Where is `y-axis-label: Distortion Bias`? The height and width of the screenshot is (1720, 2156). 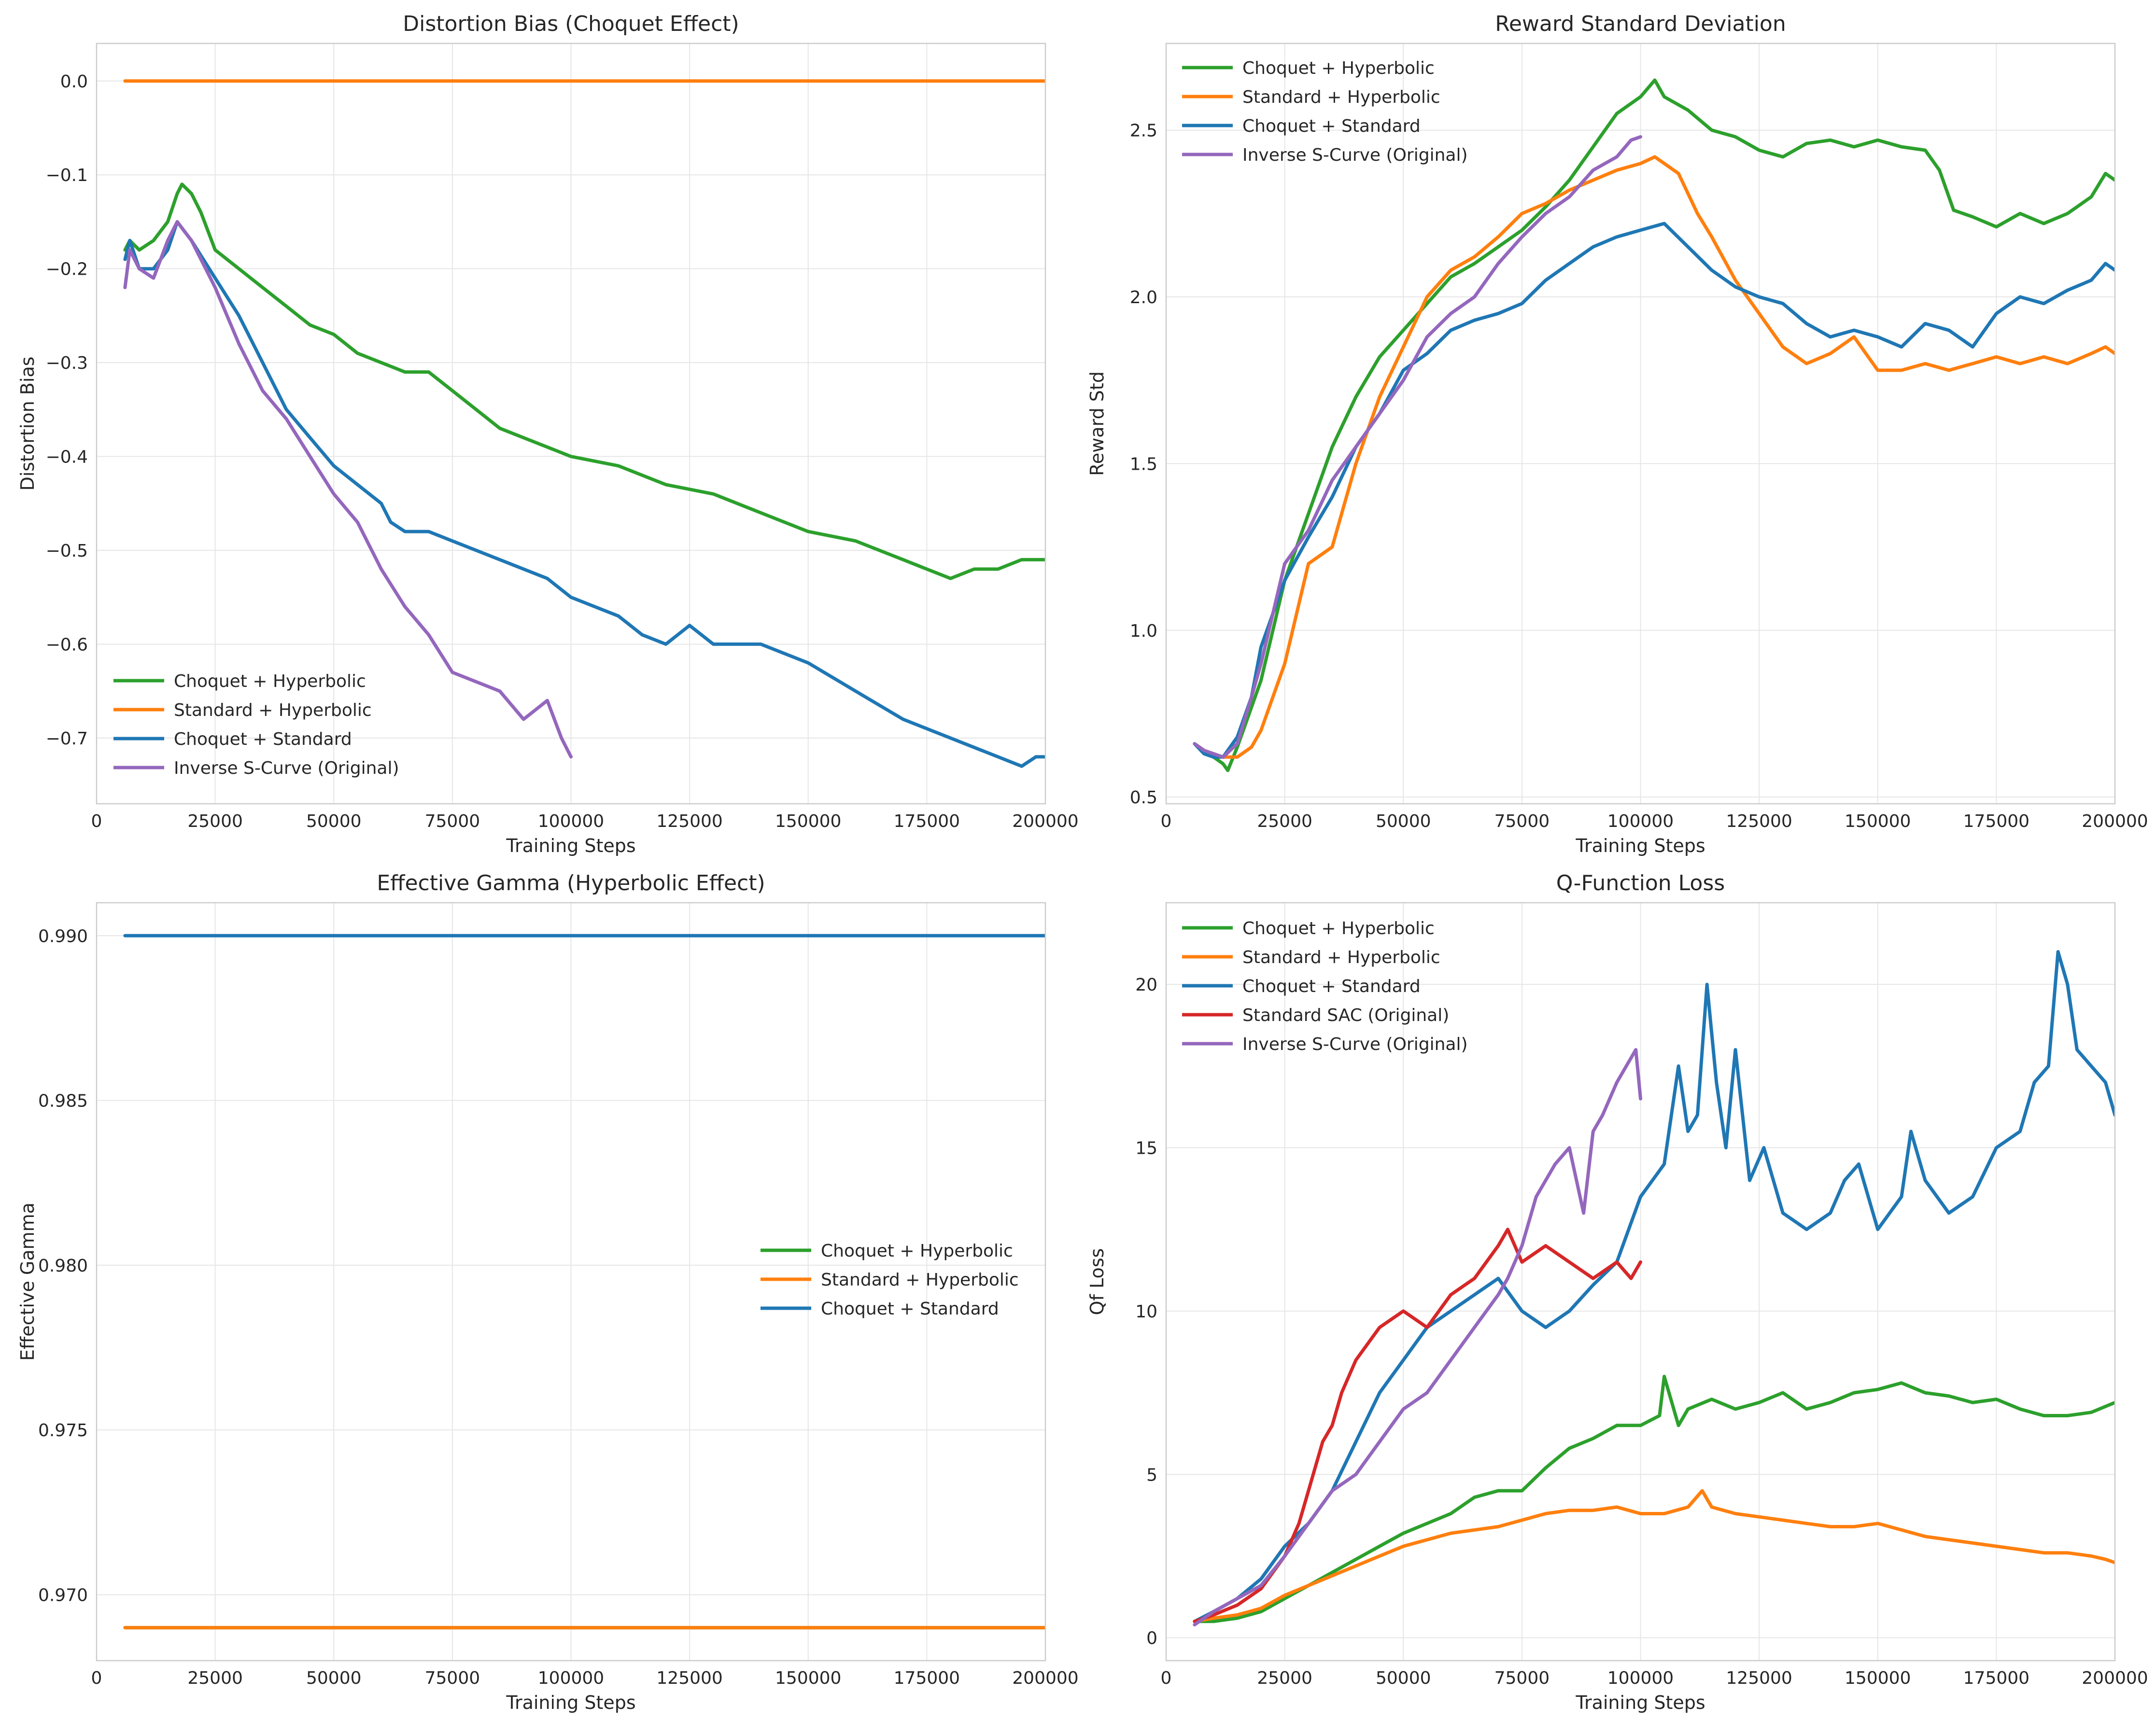 y-axis-label: Distortion Bias is located at coordinates (27, 424).